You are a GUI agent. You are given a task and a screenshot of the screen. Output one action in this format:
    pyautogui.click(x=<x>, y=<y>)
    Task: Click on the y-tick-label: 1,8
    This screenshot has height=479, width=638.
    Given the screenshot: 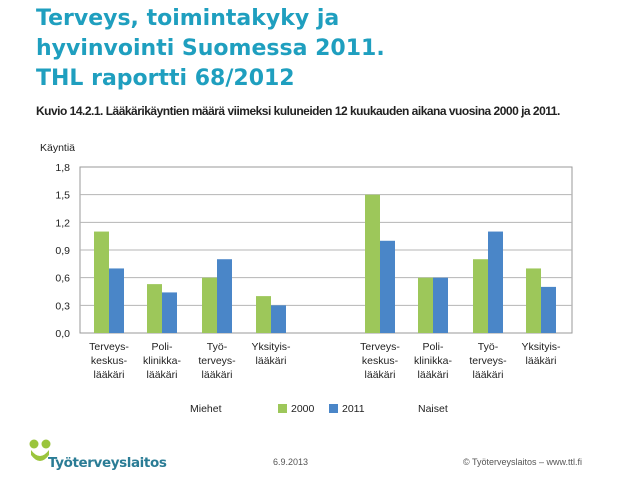 What is the action you would take?
    pyautogui.click(x=62, y=168)
    